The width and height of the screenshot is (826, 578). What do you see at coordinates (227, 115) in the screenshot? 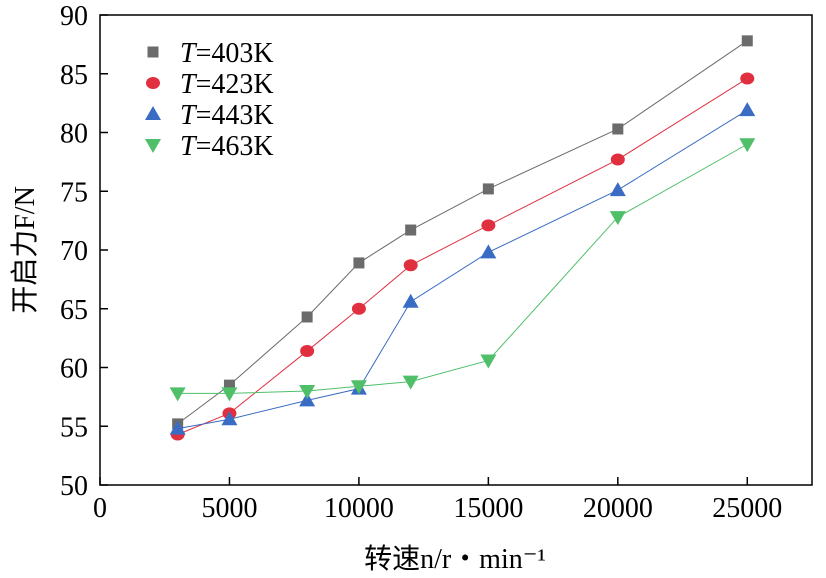
I see `legend-label: T=443K` at bounding box center [227, 115].